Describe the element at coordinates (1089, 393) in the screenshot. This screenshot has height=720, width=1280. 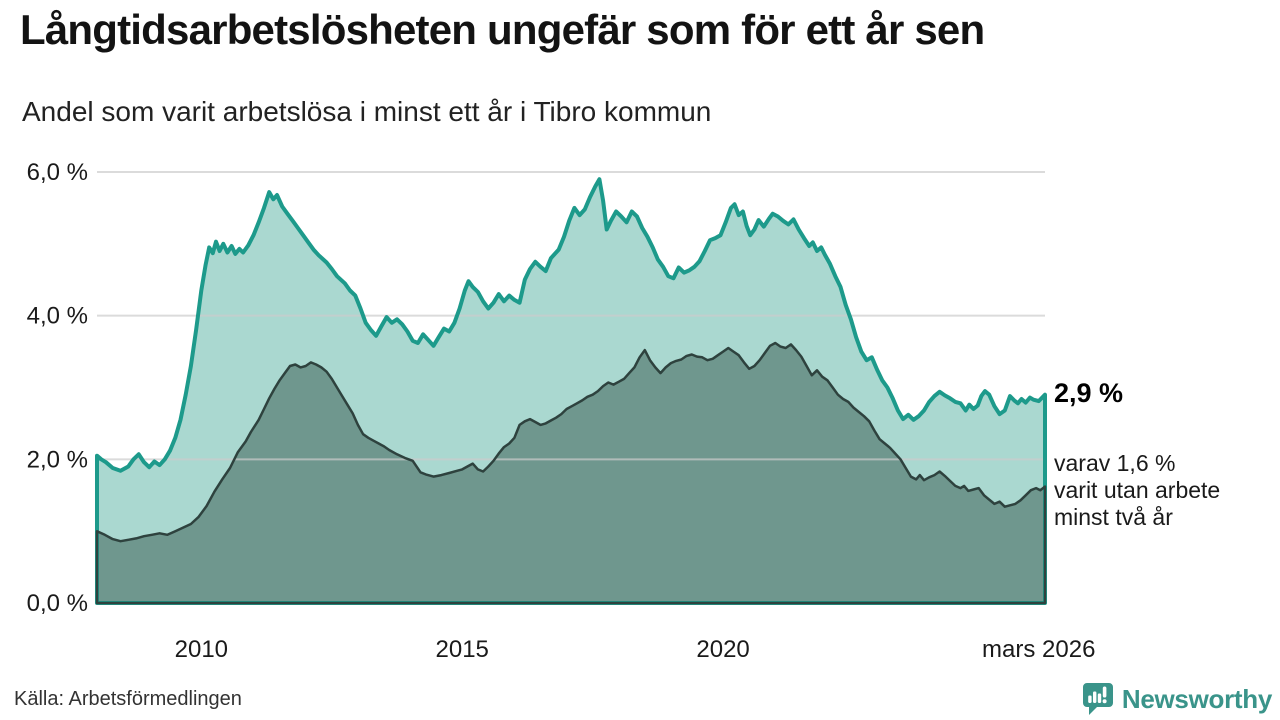
I see `latest-value-label: 2,9 %` at that location.